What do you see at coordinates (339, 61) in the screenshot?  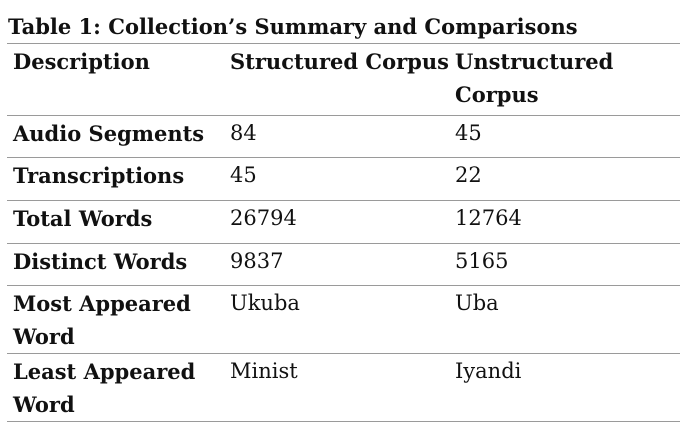 I see `header-structured-corpus: Structured Corpus` at bounding box center [339, 61].